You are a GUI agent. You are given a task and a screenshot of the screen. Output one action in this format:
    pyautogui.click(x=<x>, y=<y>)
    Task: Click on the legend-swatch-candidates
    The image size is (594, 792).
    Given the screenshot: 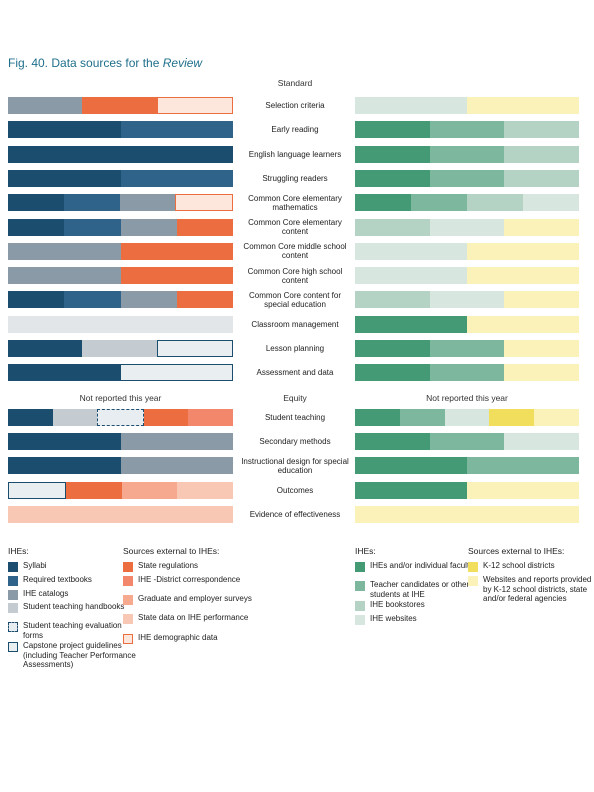 What is the action you would take?
    pyautogui.click(x=360, y=586)
    